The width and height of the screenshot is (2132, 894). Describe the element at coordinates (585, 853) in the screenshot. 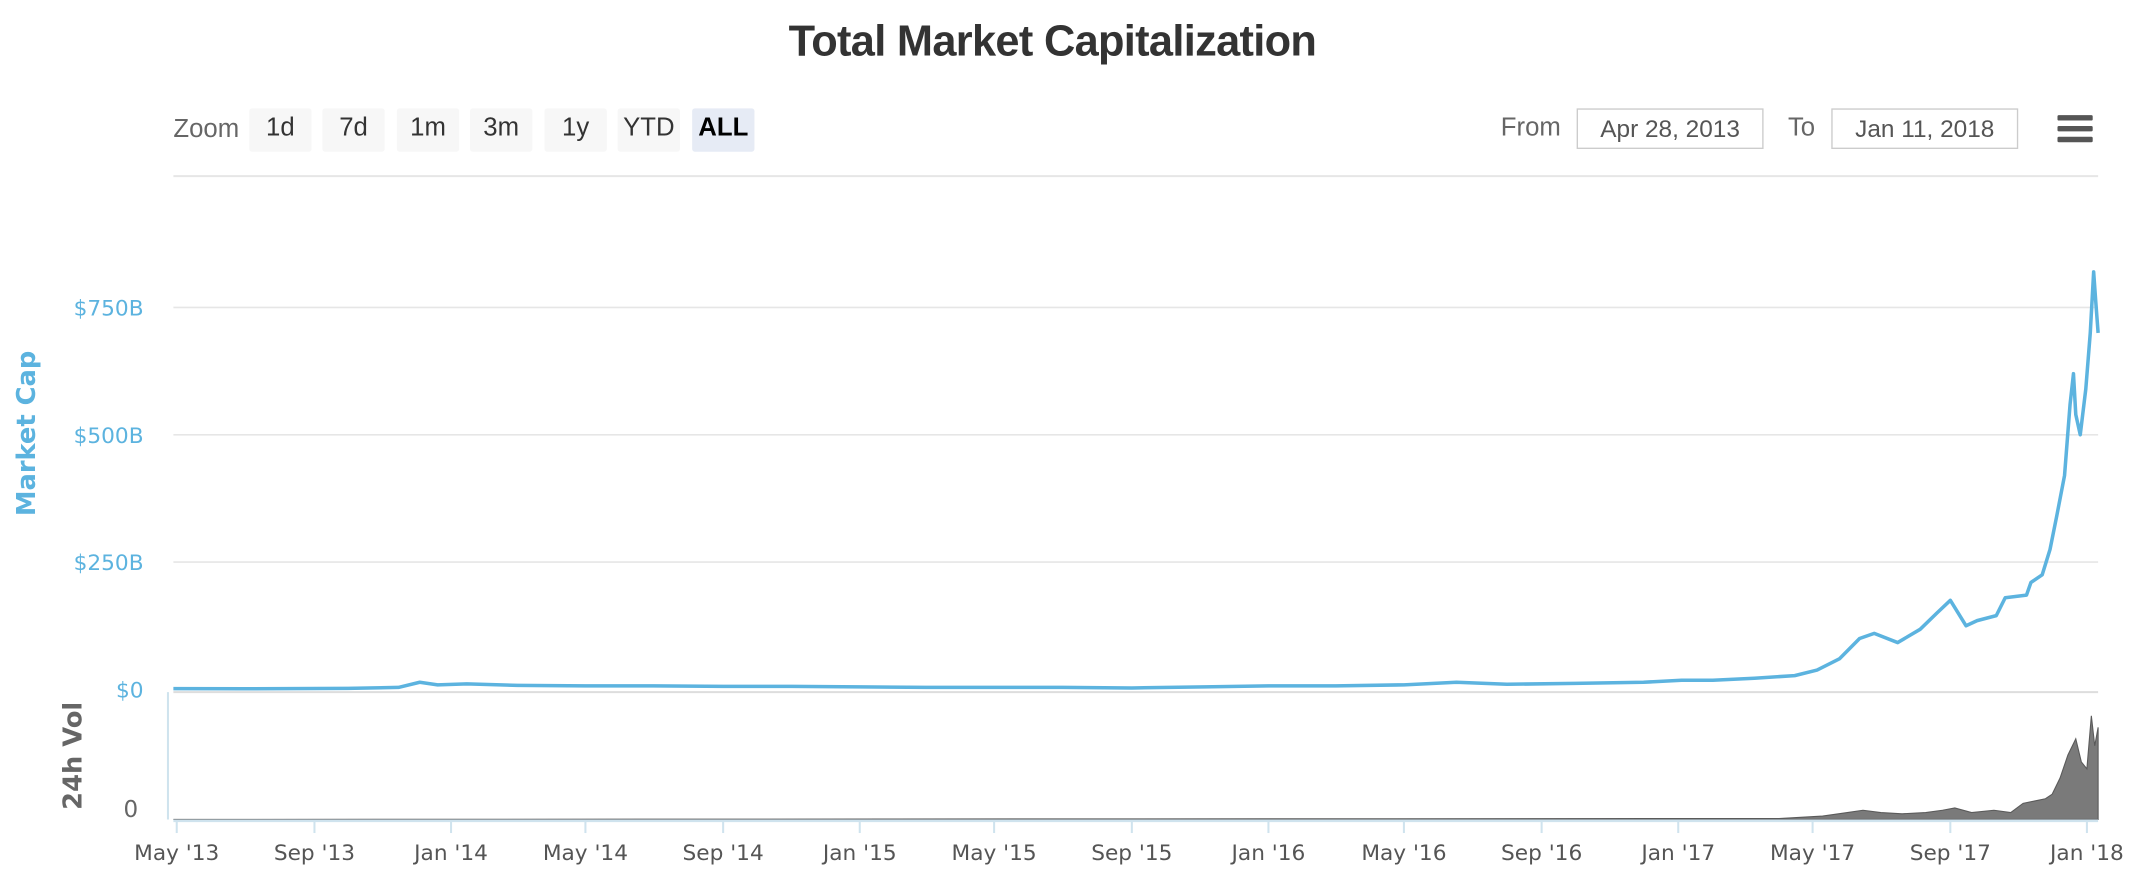

I see `x-tick-label: May '14` at that location.